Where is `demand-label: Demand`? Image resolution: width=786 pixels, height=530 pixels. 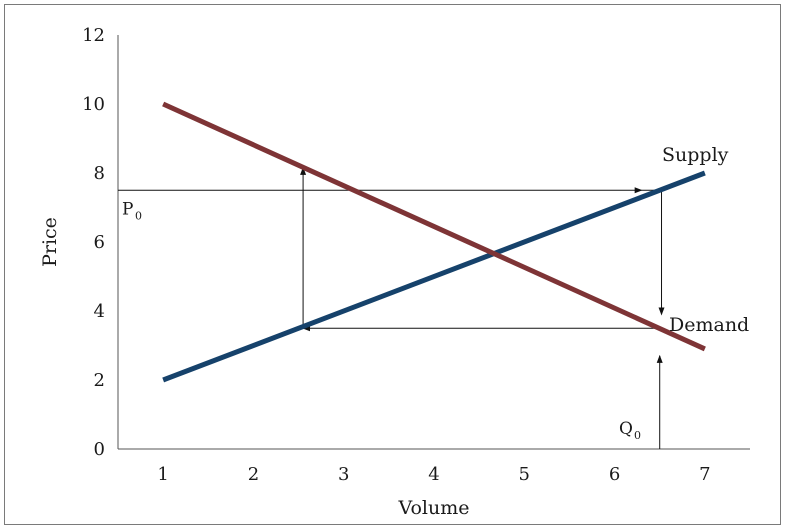 demand-label: Demand is located at coordinates (709, 325).